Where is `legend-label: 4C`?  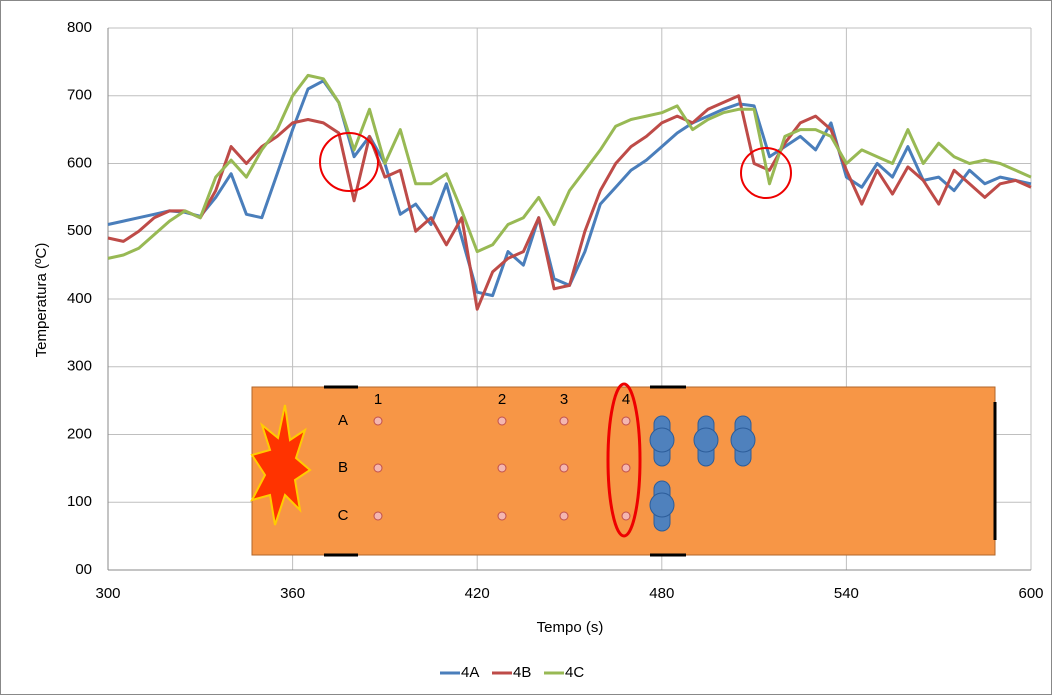
legend-label: 4C is located at coordinates (574, 672).